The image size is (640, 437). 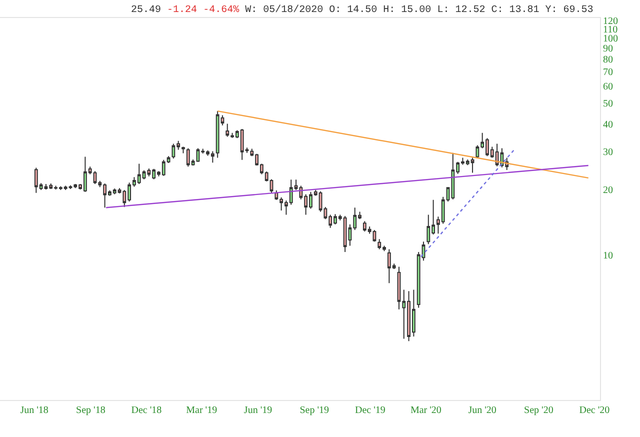 I want to click on y-tick-label: 80, so click(x=608, y=60).